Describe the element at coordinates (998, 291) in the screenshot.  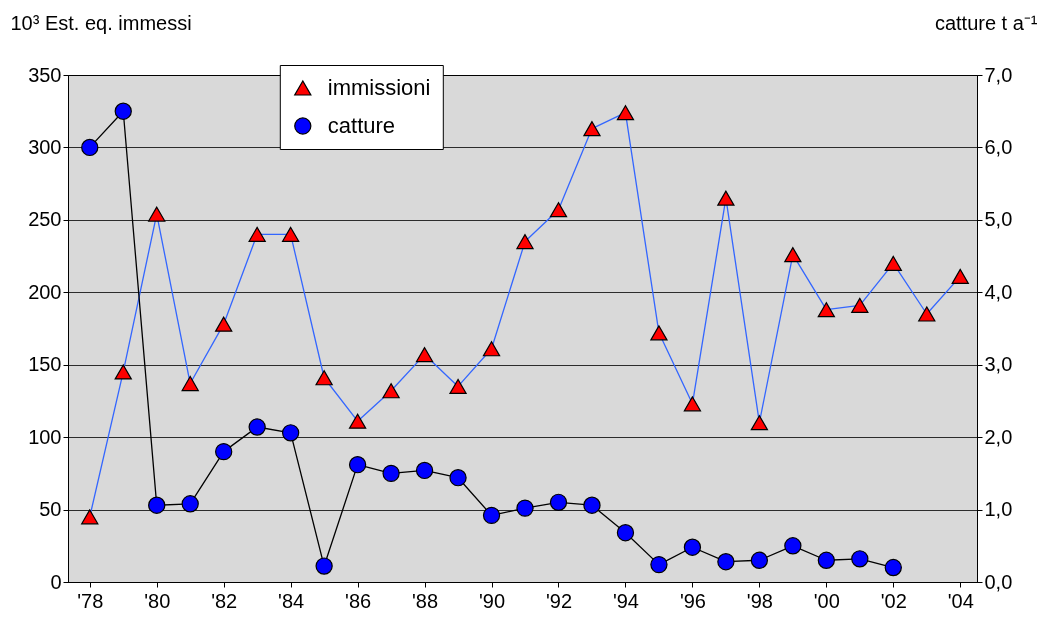
I see `y2-tick-label: 4,0` at that location.